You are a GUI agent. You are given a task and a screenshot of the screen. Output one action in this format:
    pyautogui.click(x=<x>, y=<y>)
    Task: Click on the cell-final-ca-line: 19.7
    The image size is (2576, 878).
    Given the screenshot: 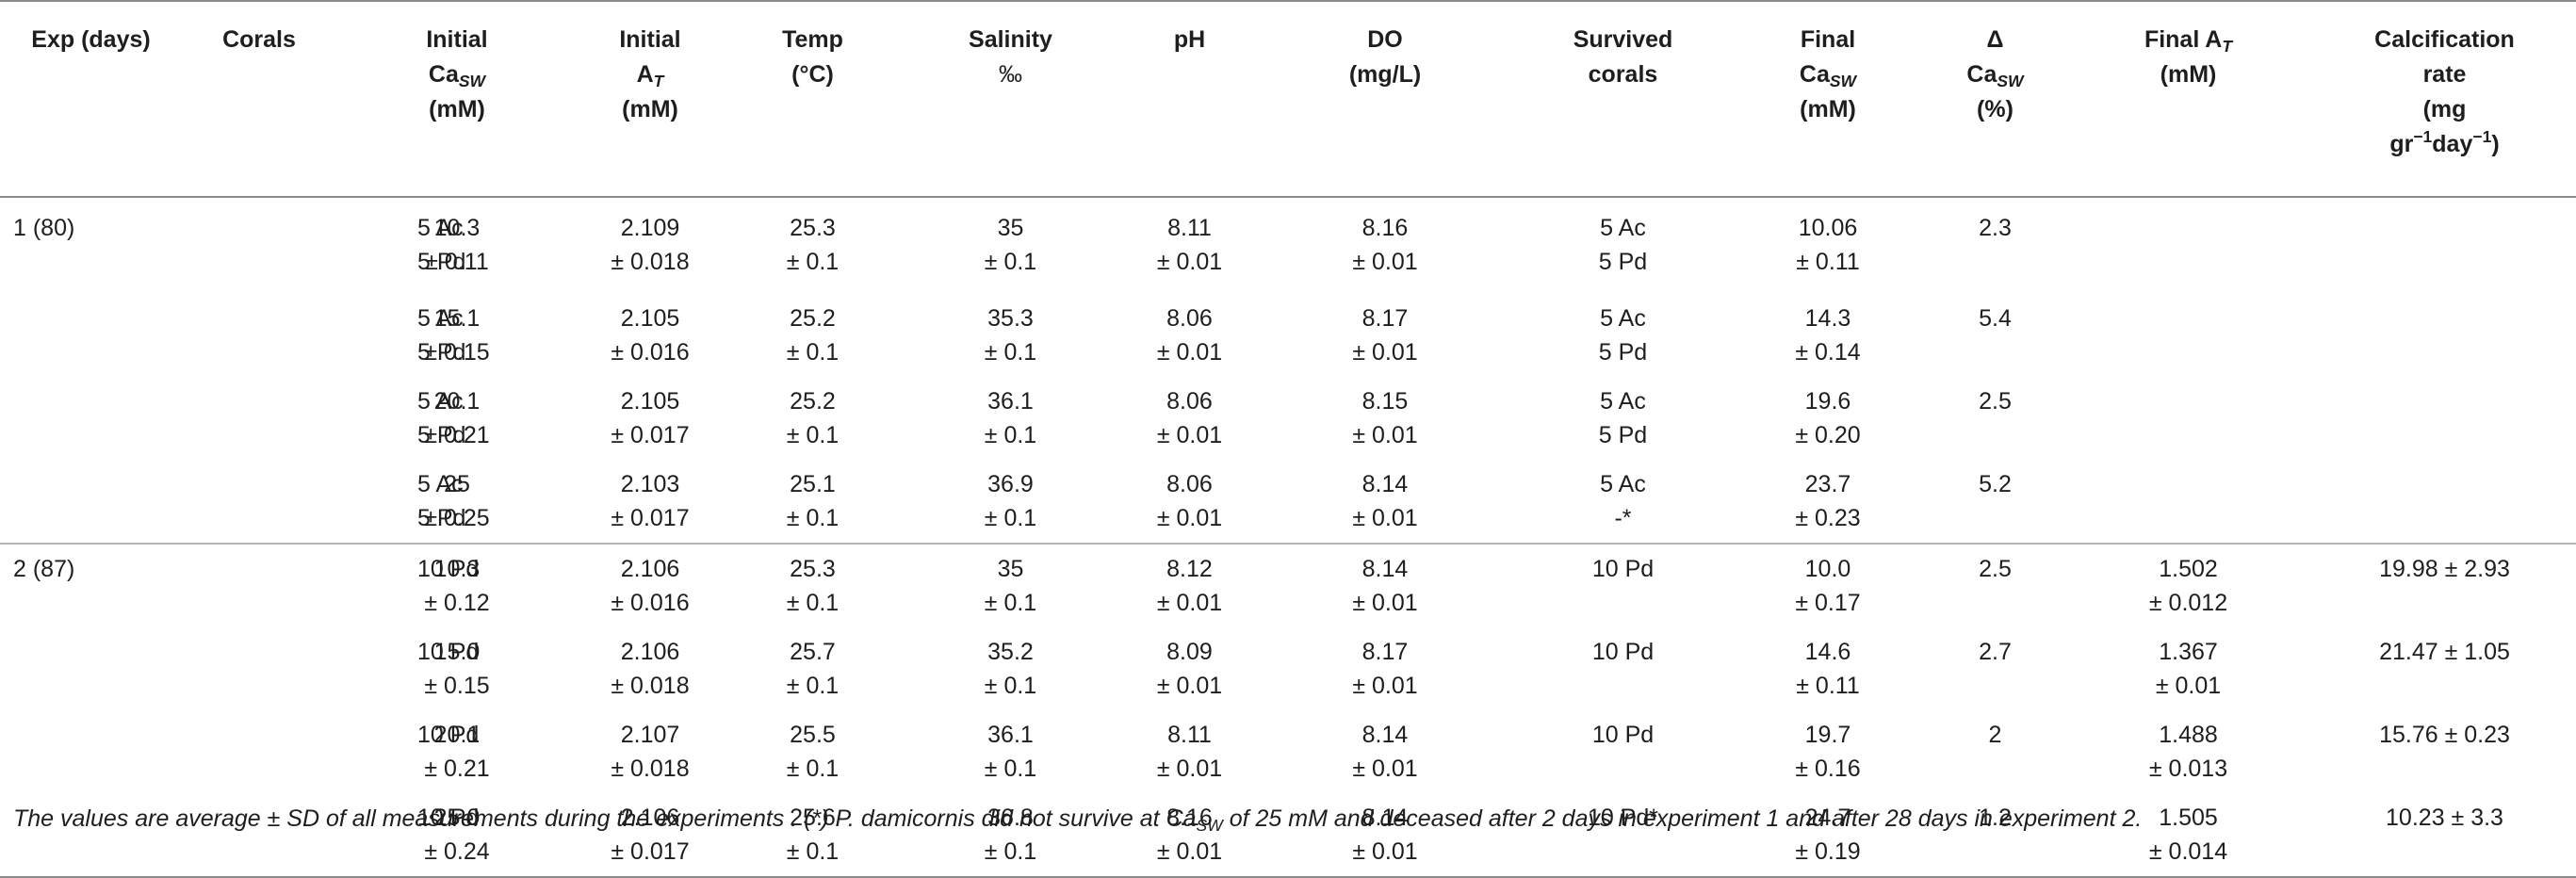 What is the action you would take?
    pyautogui.click(x=1827, y=735)
    